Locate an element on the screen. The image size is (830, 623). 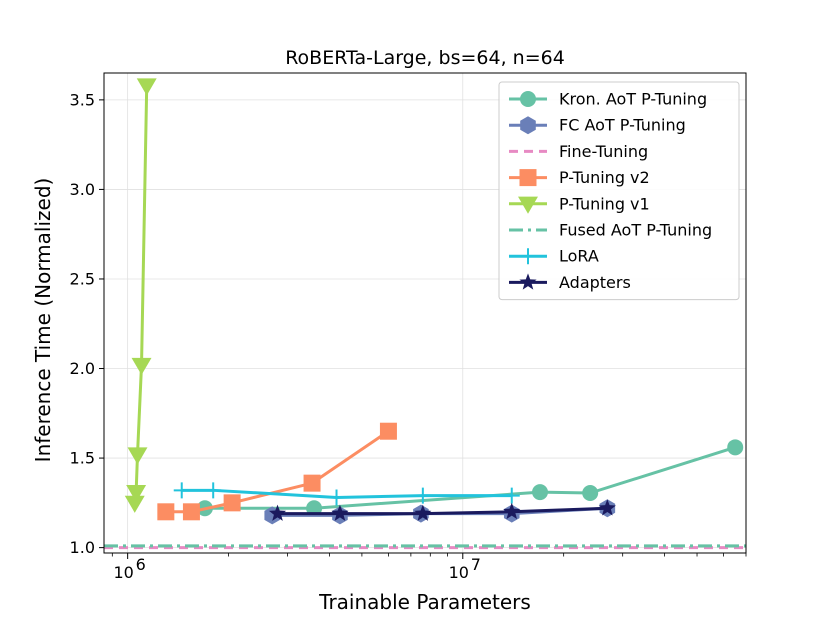
legend-item: Kron. AoT P-Tuning is located at coordinates (608, 99).